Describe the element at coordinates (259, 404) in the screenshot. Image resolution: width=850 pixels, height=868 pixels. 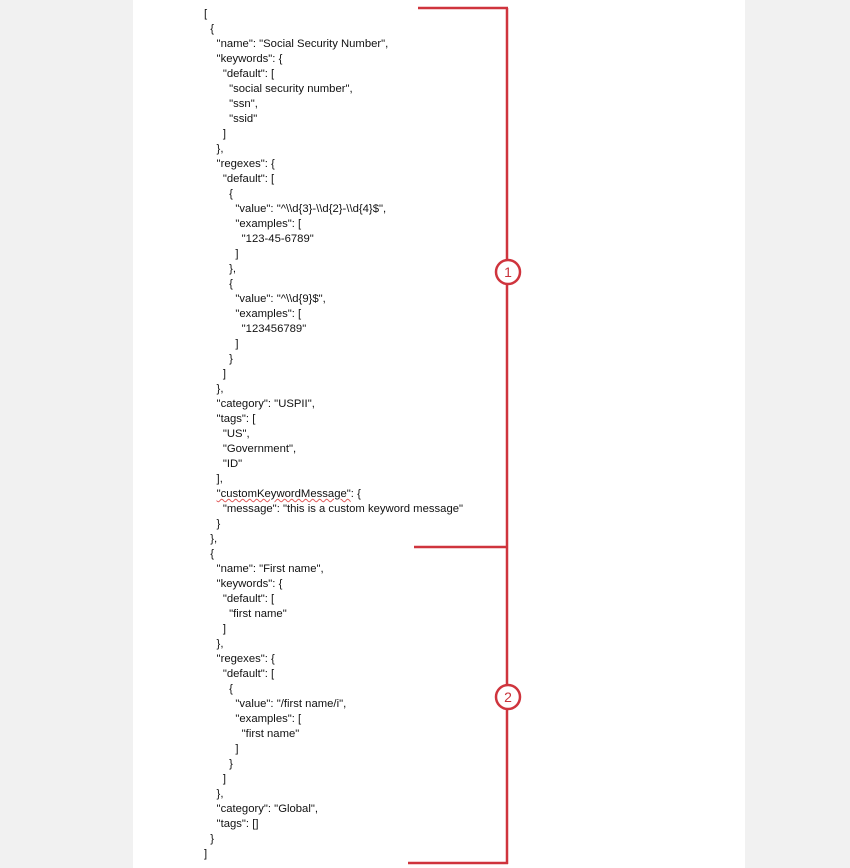
I see `code-line: "category": "USPII",` at that location.